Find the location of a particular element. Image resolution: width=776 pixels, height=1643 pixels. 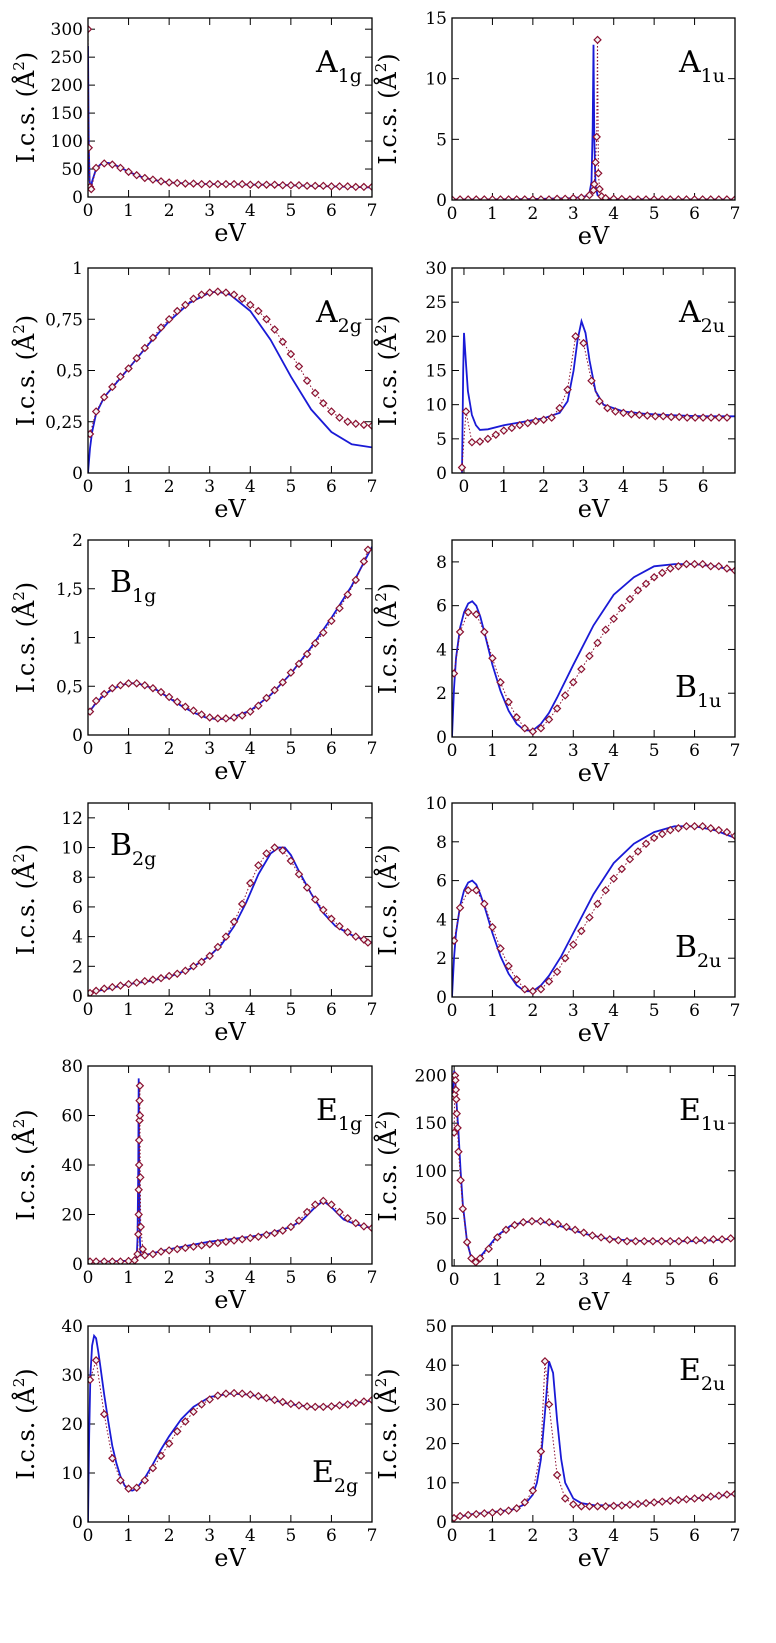

y-tick-label: 40 is located at coordinates (72, 1327).